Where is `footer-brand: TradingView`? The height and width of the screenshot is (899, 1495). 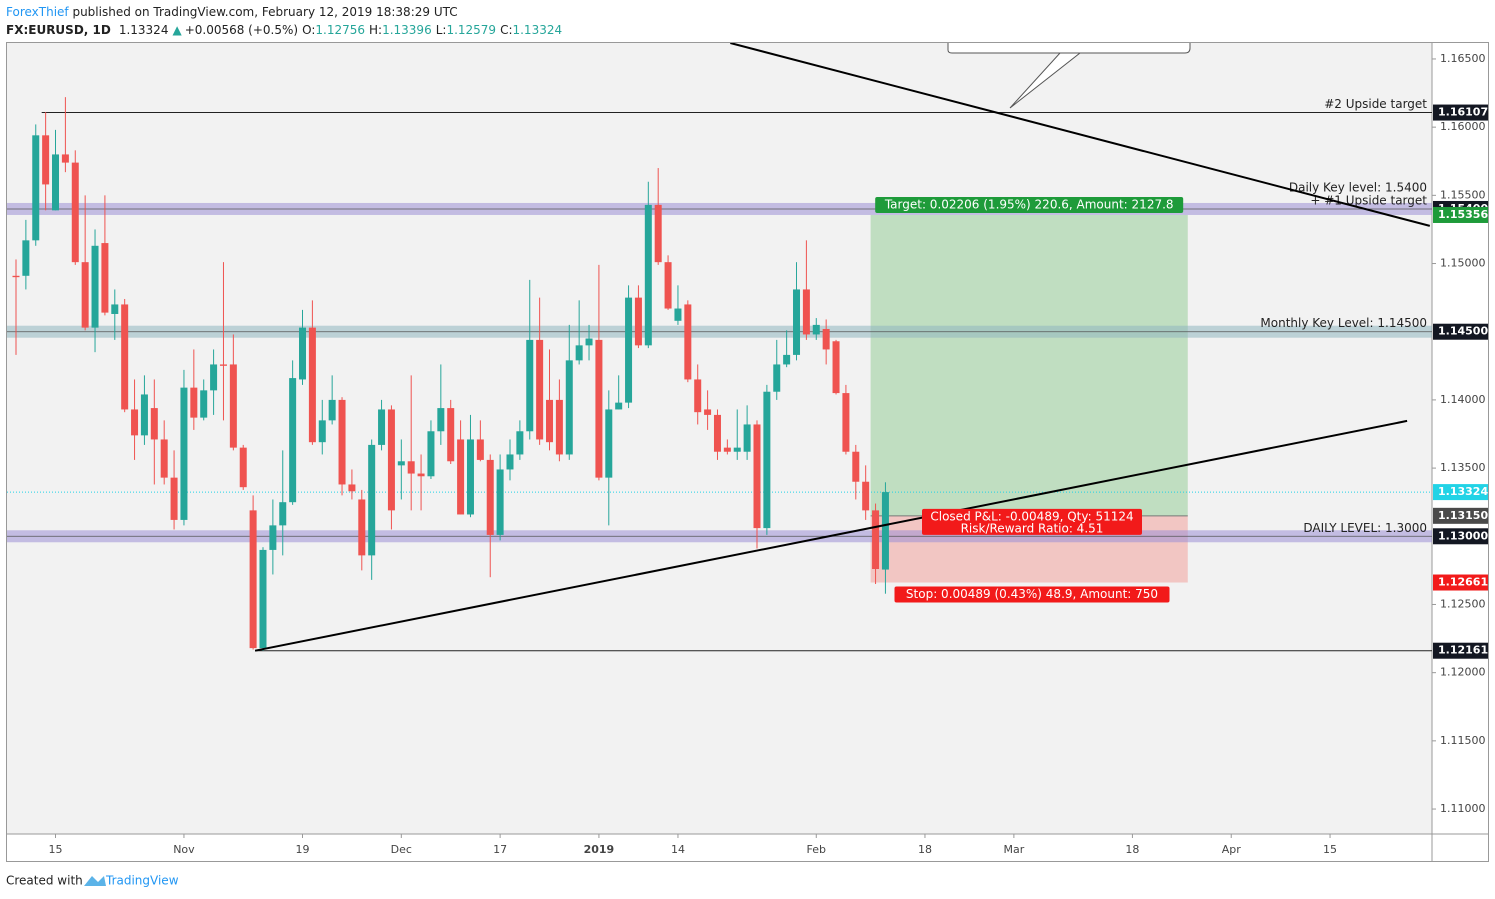
footer-brand: TradingView is located at coordinates (142, 881).